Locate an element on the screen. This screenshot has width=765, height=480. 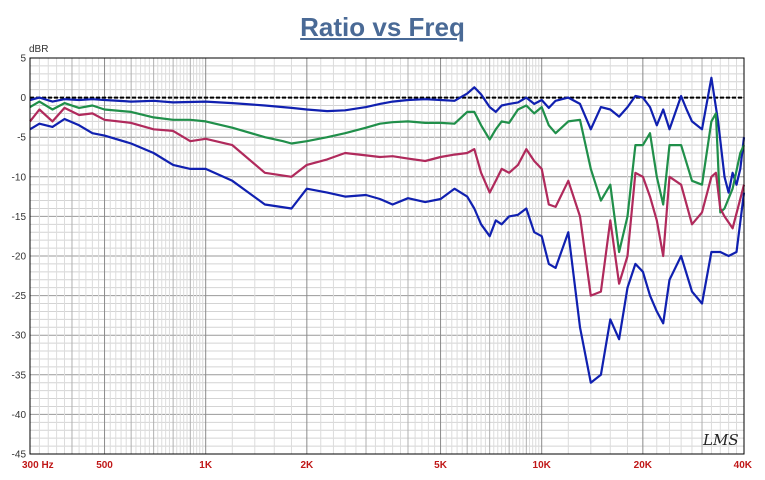
x-tick-label: 2K is located at coordinates (307, 465).